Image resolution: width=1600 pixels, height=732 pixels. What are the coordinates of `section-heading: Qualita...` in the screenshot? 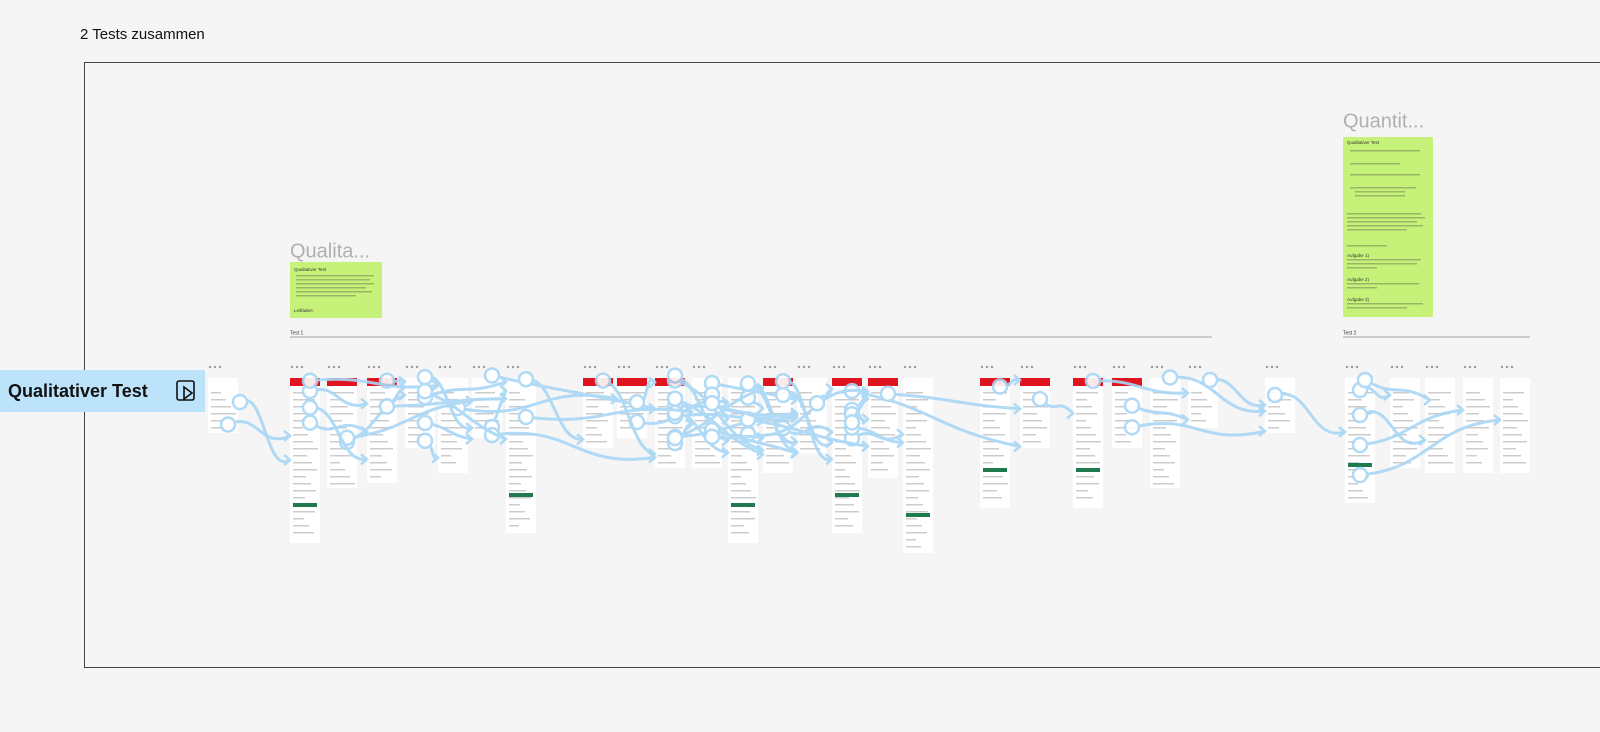 It's located at (330, 251).